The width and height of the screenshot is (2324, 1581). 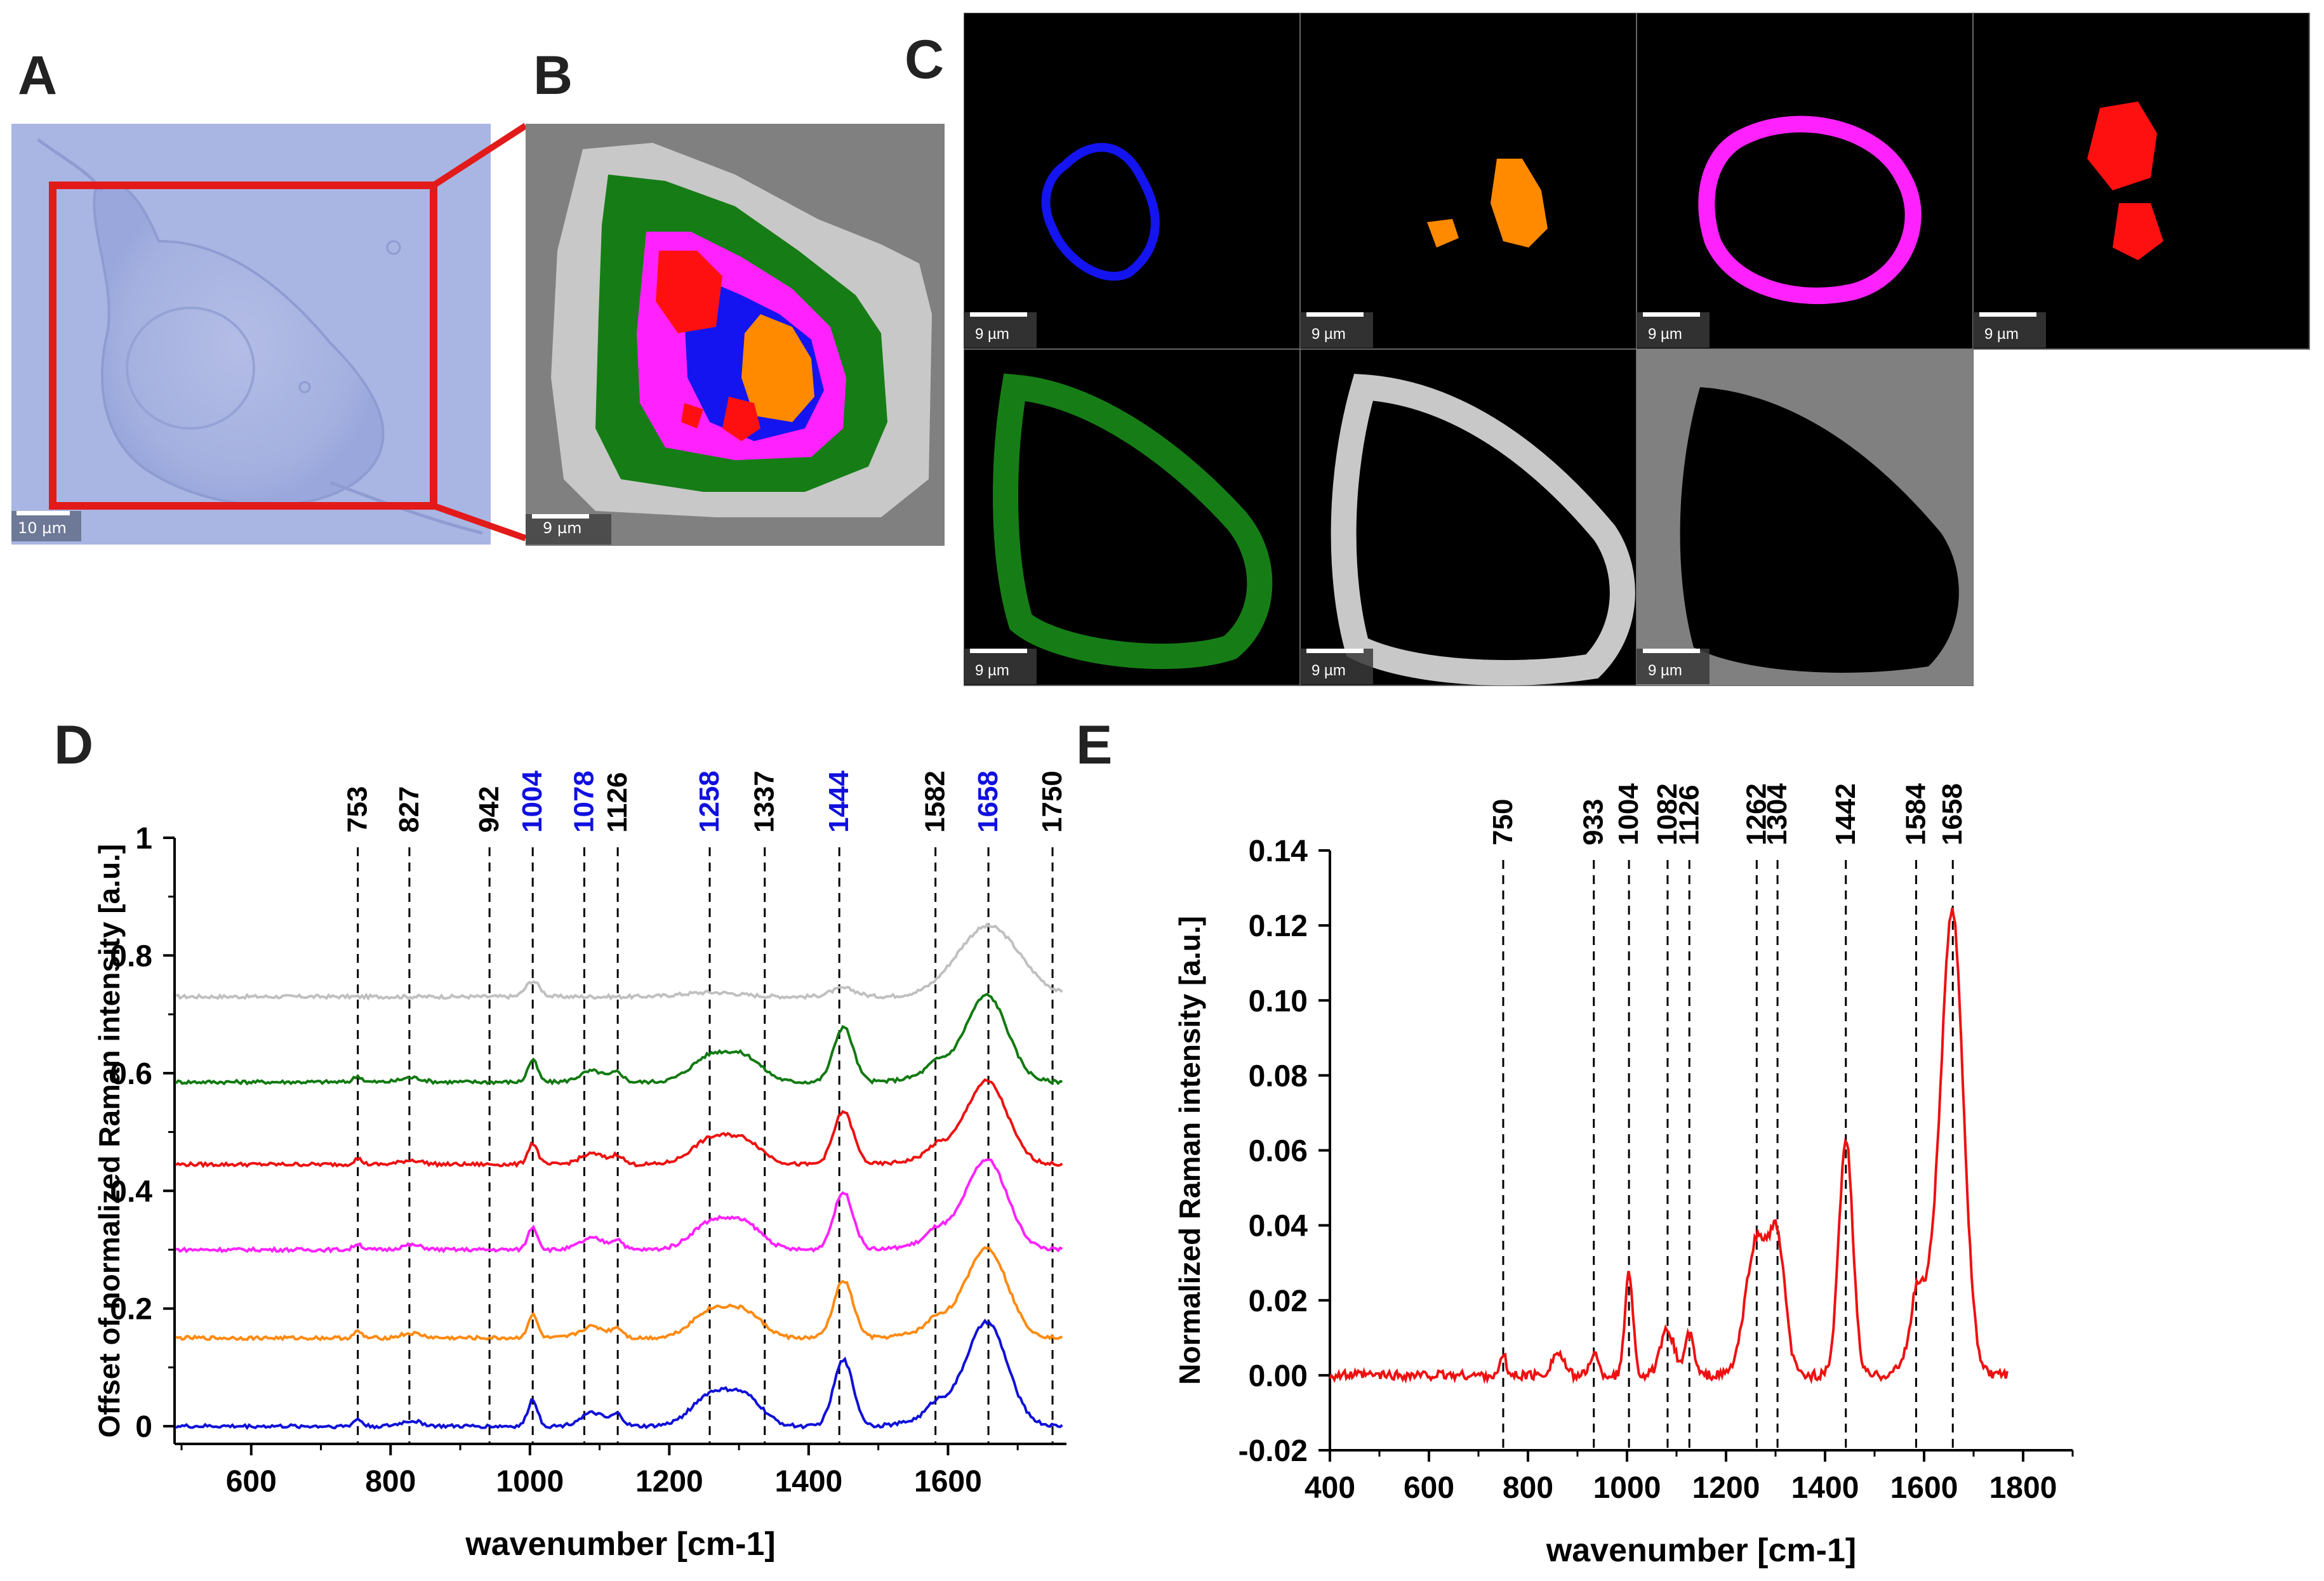 What do you see at coordinates (406, 508) in the screenshot?
I see `cell-process` at bounding box center [406, 508].